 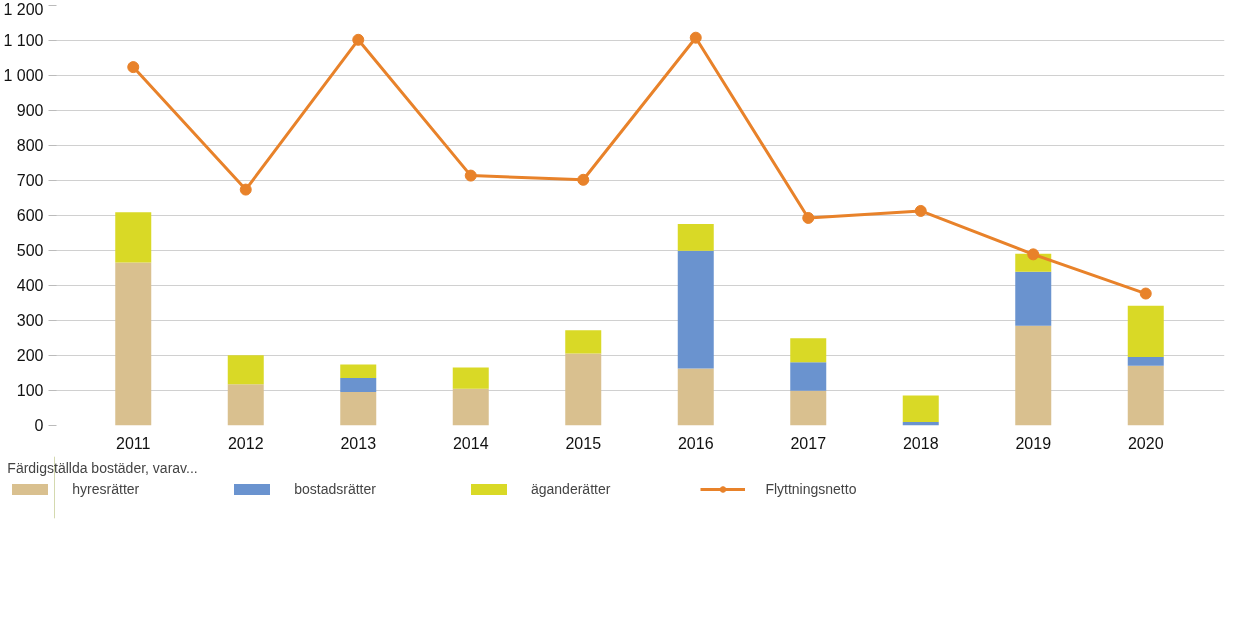 What do you see at coordinates (30, 180) in the screenshot?
I see `y-tick-label: 700` at bounding box center [30, 180].